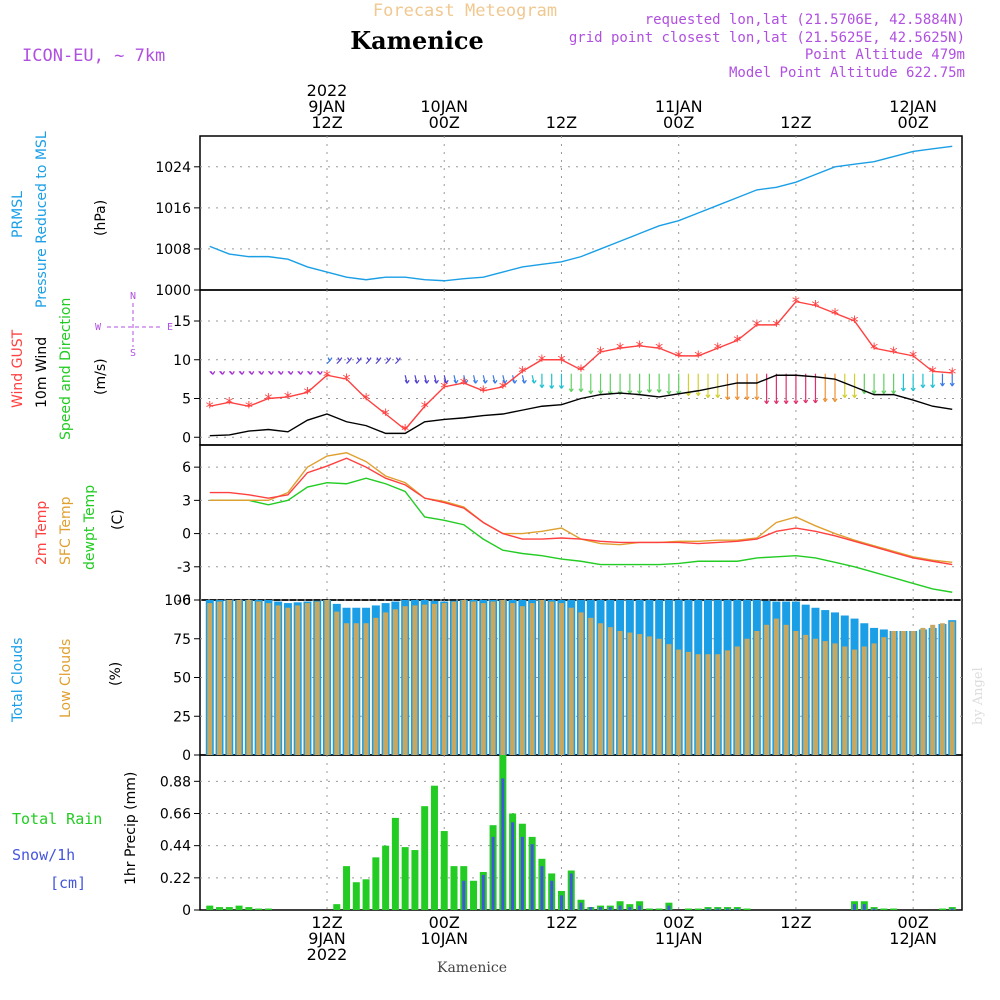 The width and height of the screenshot is (1000, 1000). I want to click on top-time-label: 10JAN, so click(444, 106).